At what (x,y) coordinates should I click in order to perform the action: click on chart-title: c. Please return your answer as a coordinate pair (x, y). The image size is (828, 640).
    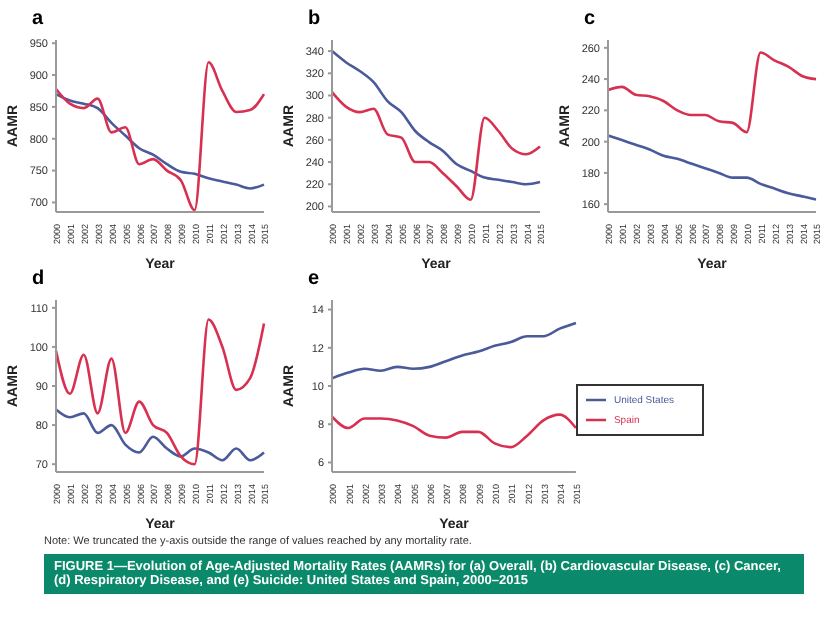
    Looking at the image, I should click on (591, 20).